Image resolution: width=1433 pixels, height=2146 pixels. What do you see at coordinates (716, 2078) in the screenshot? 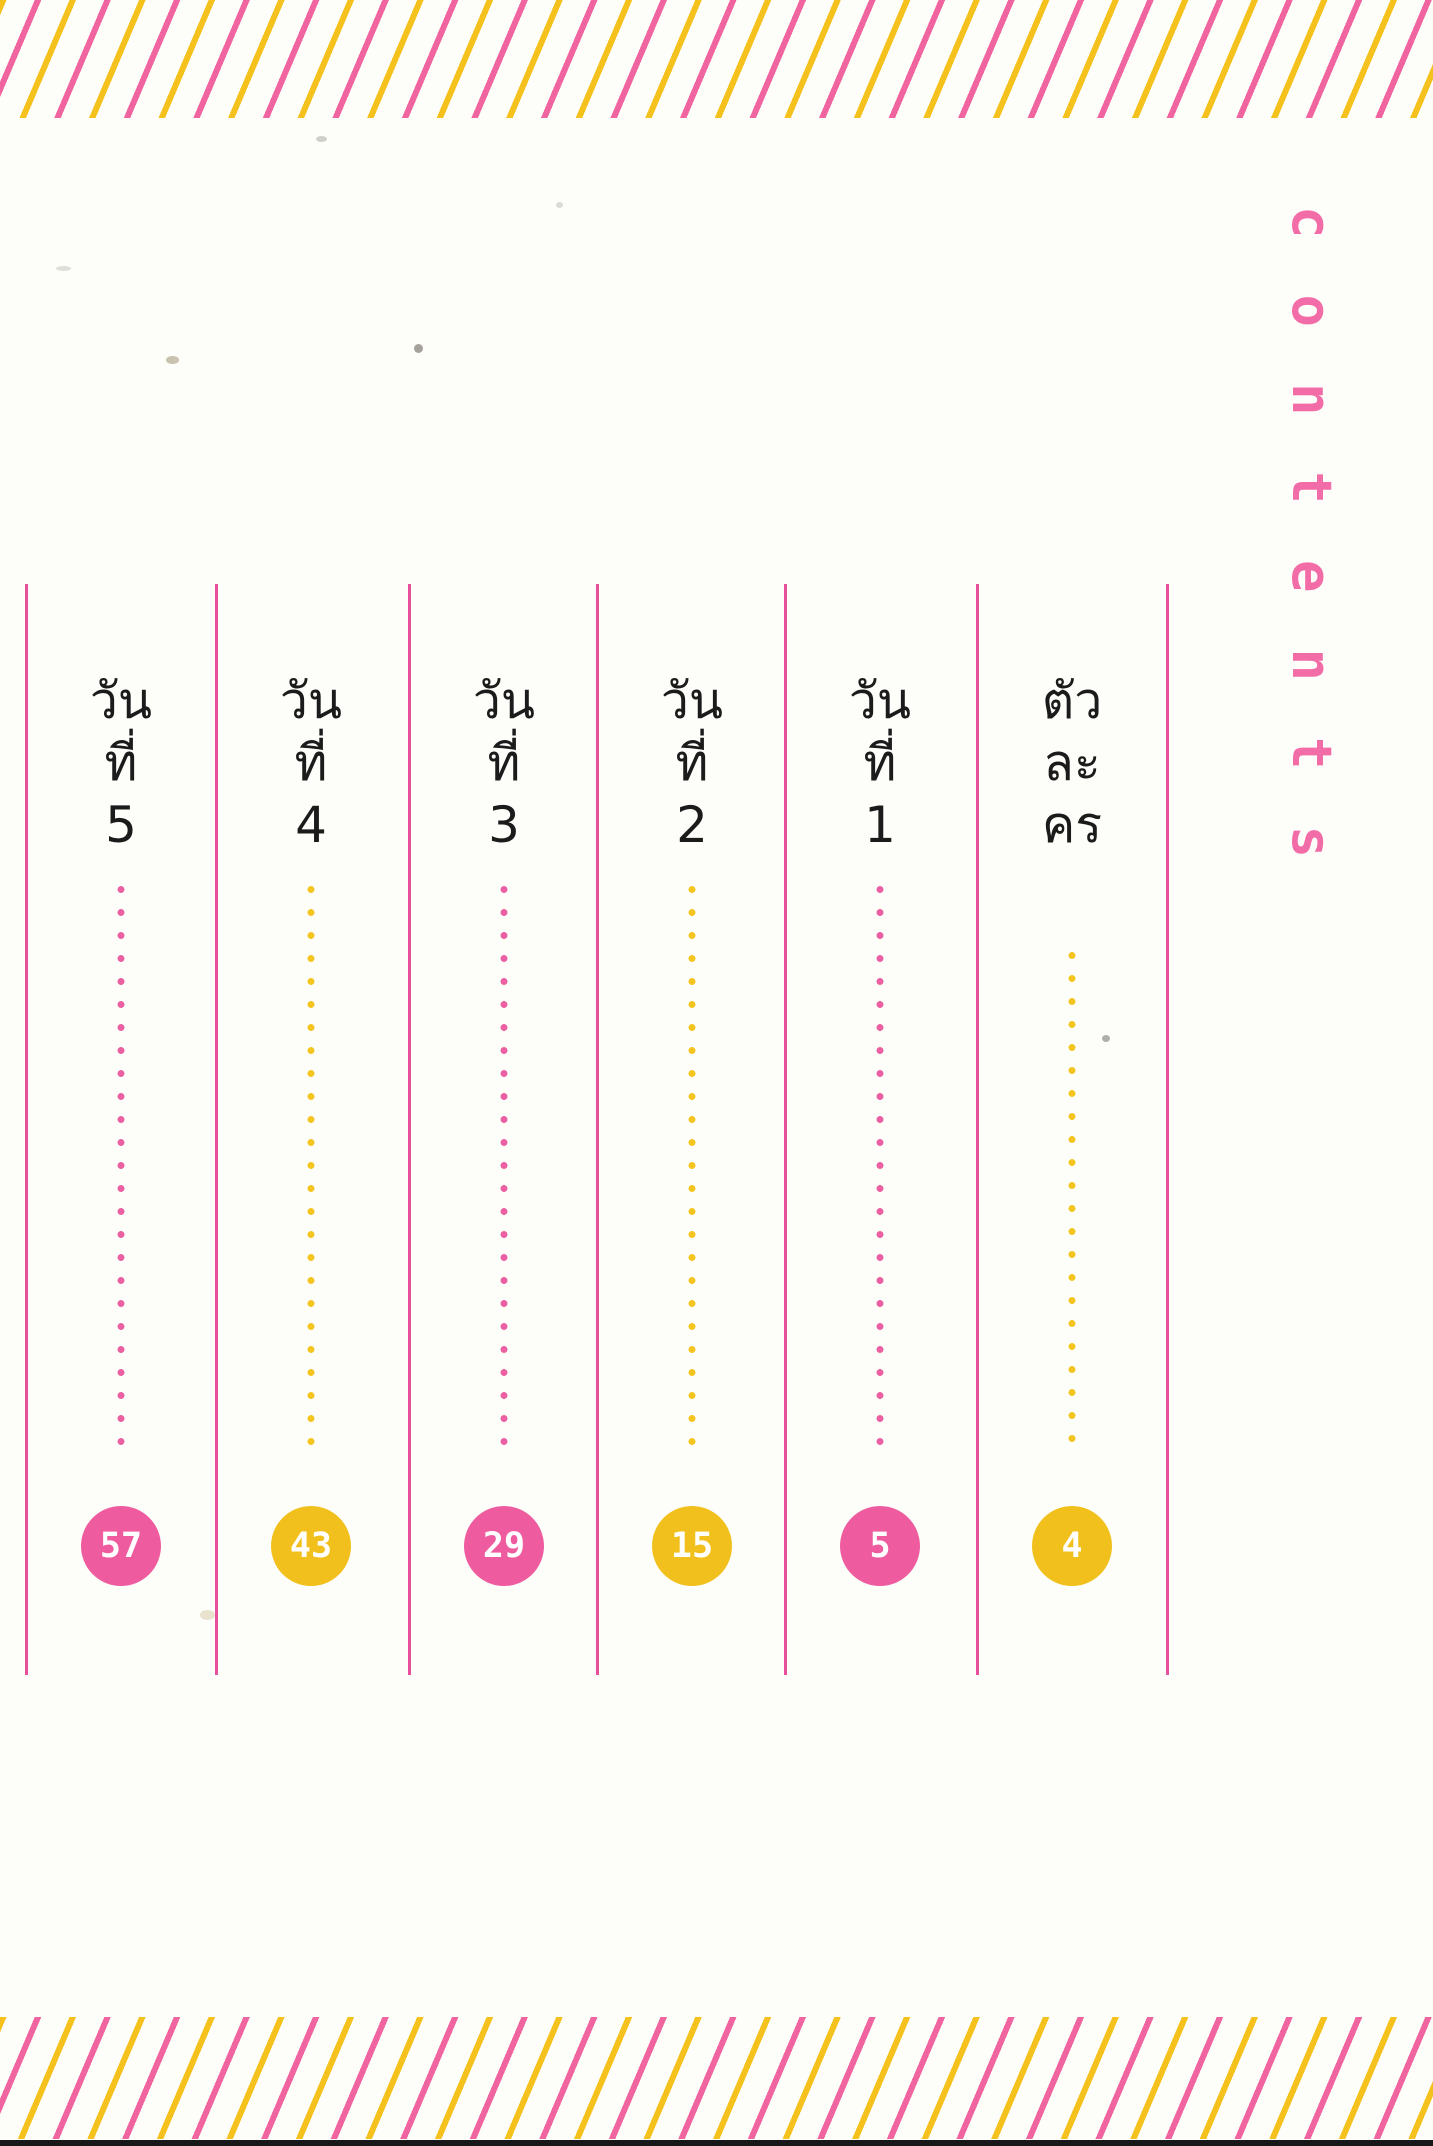
I see `bottom-diagonal-stripes` at bounding box center [716, 2078].